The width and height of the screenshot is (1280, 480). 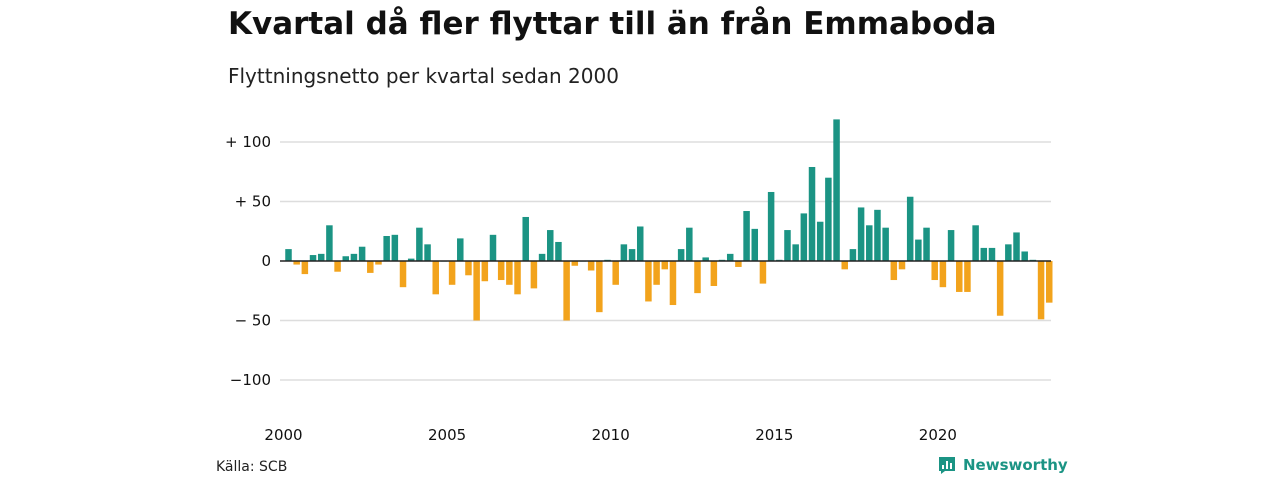 What do you see at coordinates (253, 321) in the screenshot?
I see `y-tick-label: − 50` at bounding box center [253, 321].